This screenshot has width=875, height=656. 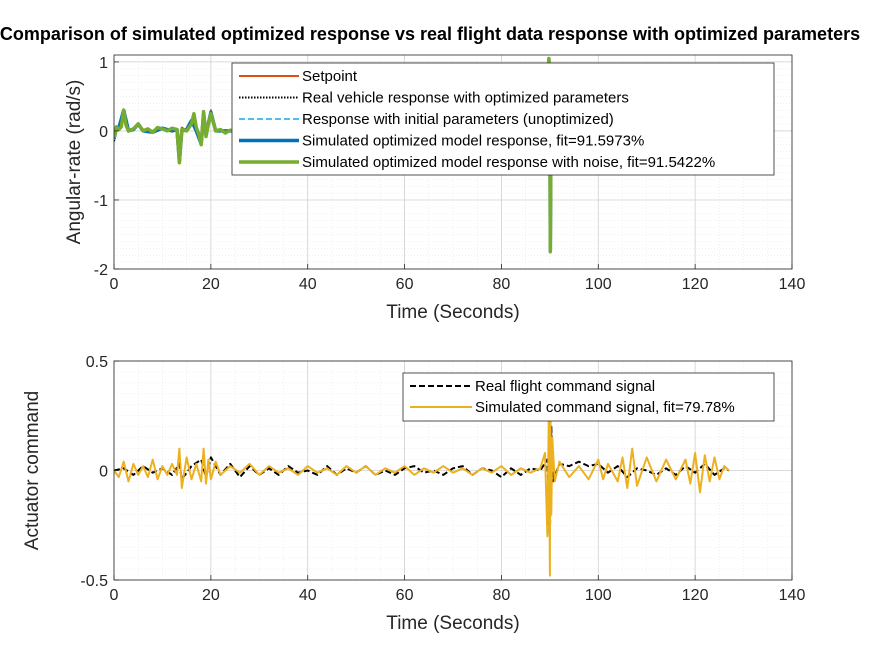 What do you see at coordinates (101, 201) in the screenshot?
I see `y-tick-label: -1` at bounding box center [101, 201].